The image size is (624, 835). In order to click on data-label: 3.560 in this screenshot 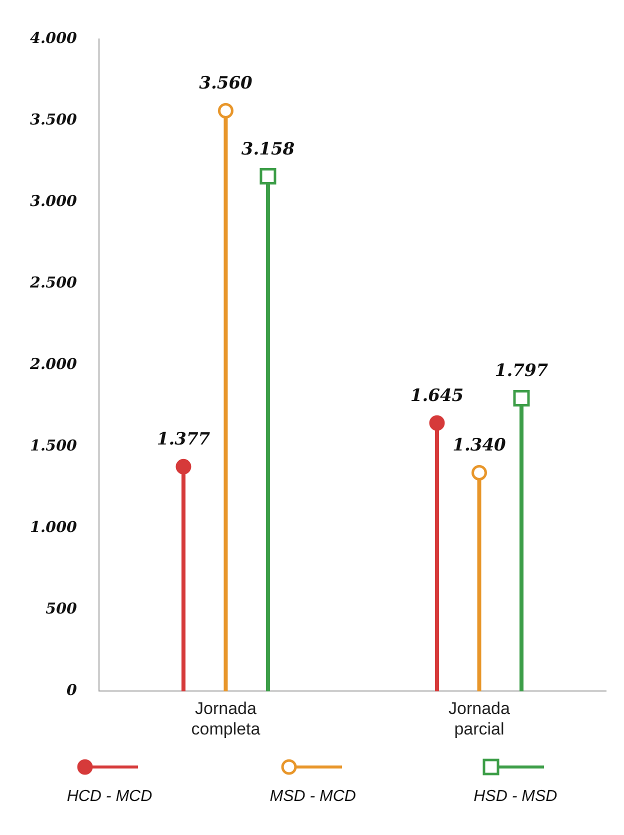, I will do `click(226, 84)`.